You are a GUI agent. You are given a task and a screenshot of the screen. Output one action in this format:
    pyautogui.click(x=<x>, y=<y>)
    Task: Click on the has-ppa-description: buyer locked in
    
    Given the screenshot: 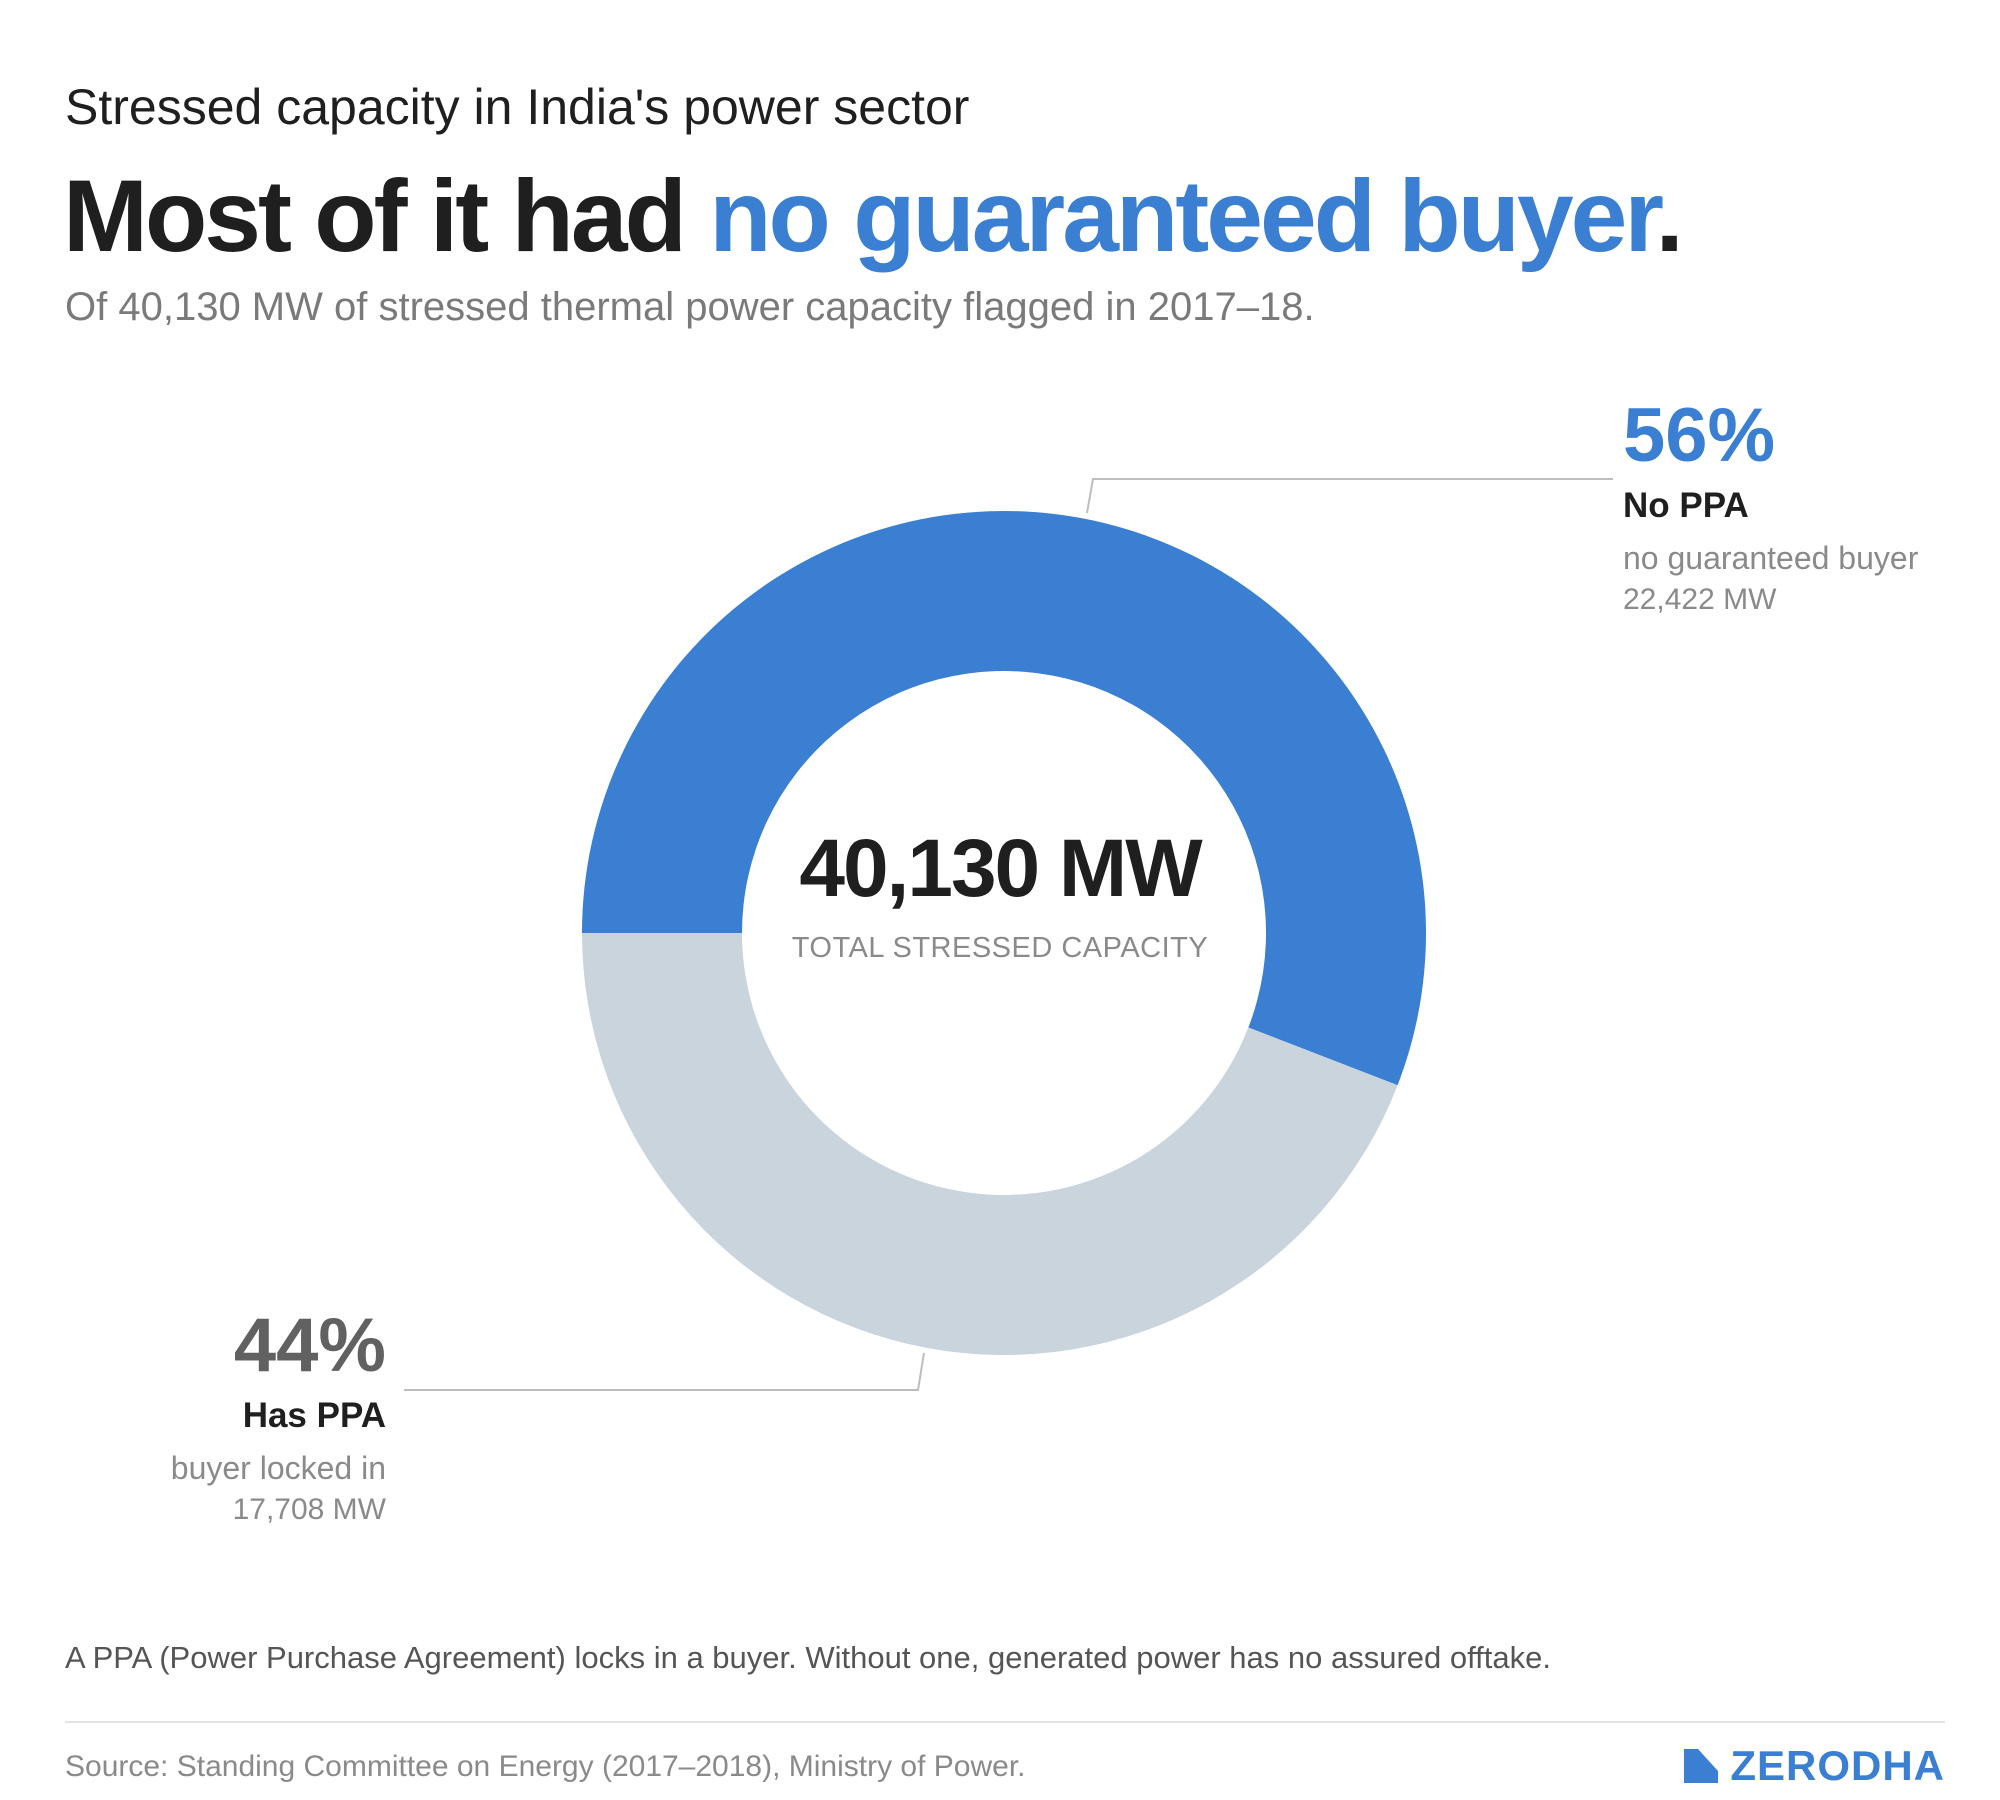 What is the action you would take?
    pyautogui.click(x=278, y=1468)
    